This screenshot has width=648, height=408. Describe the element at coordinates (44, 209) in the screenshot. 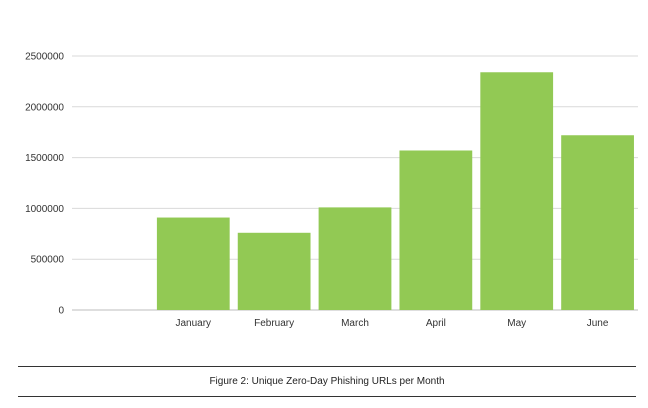

I see `y-tick-label: 1000000` at that location.